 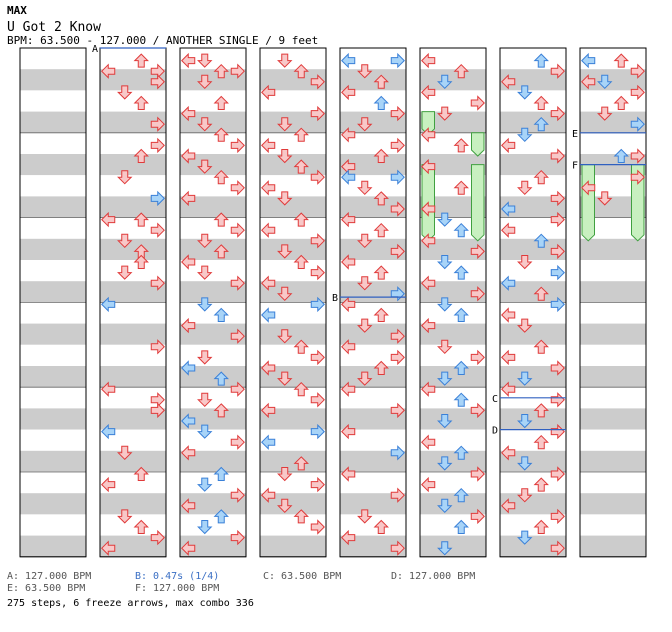 I want to click on marker-label: D, so click(x=495, y=431).